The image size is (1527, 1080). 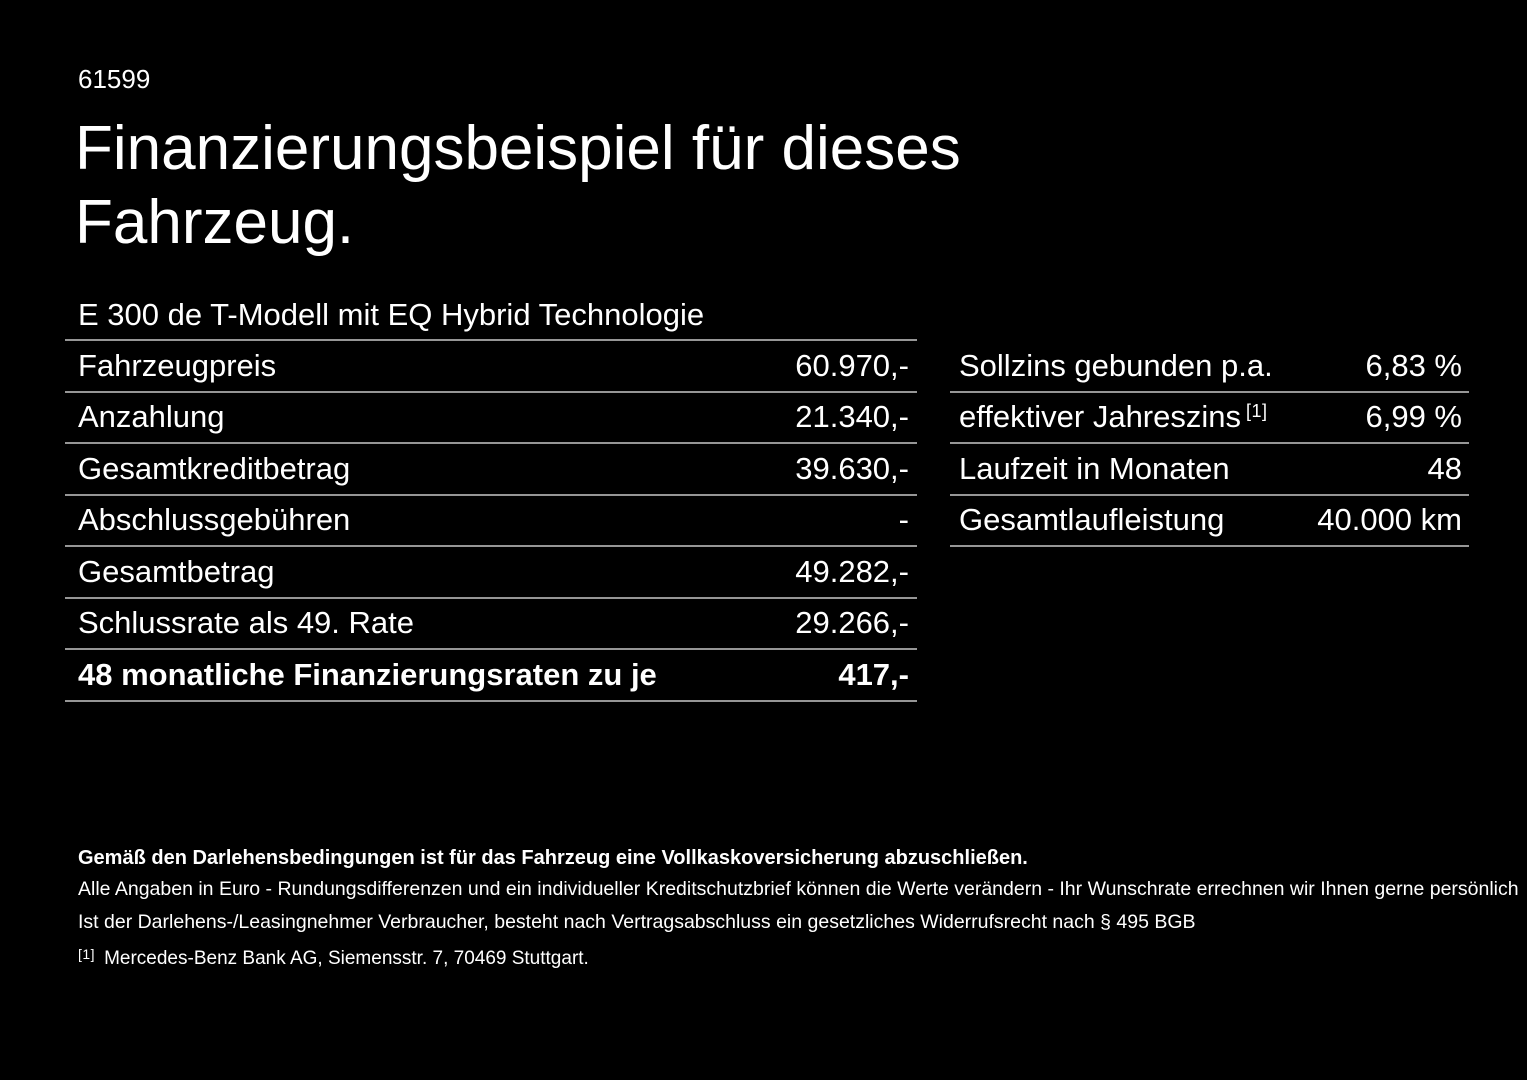 What do you see at coordinates (1116, 365) in the screenshot?
I see `conditions-row-label: Sollzins gebunden p.a.` at bounding box center [1116, 365].